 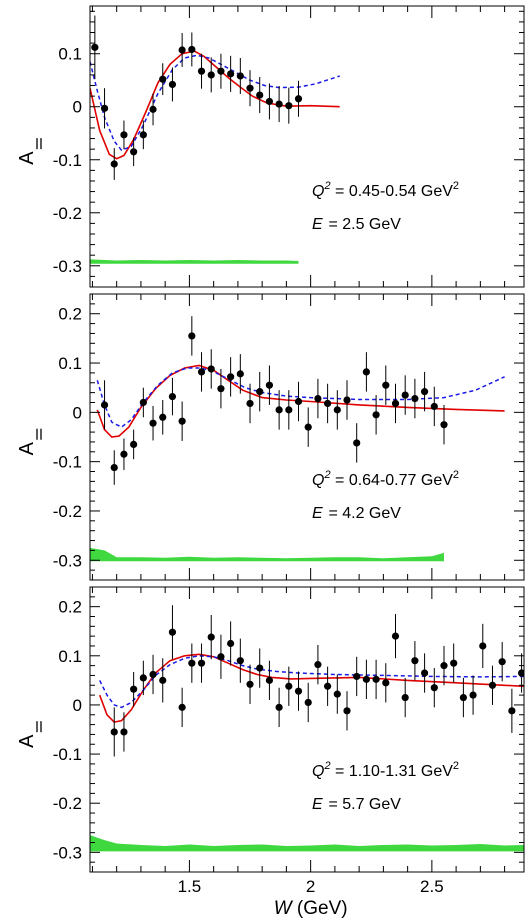 What do you see at coordinates (70, 607) in the screenshot?
I see `y-tick-label: 0.2` at bounding box center [70, 607].